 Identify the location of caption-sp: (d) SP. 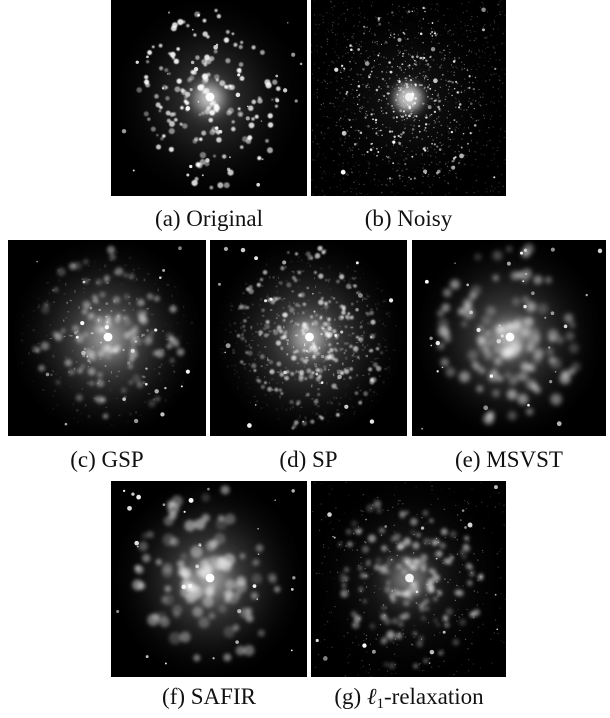
(308, 460).